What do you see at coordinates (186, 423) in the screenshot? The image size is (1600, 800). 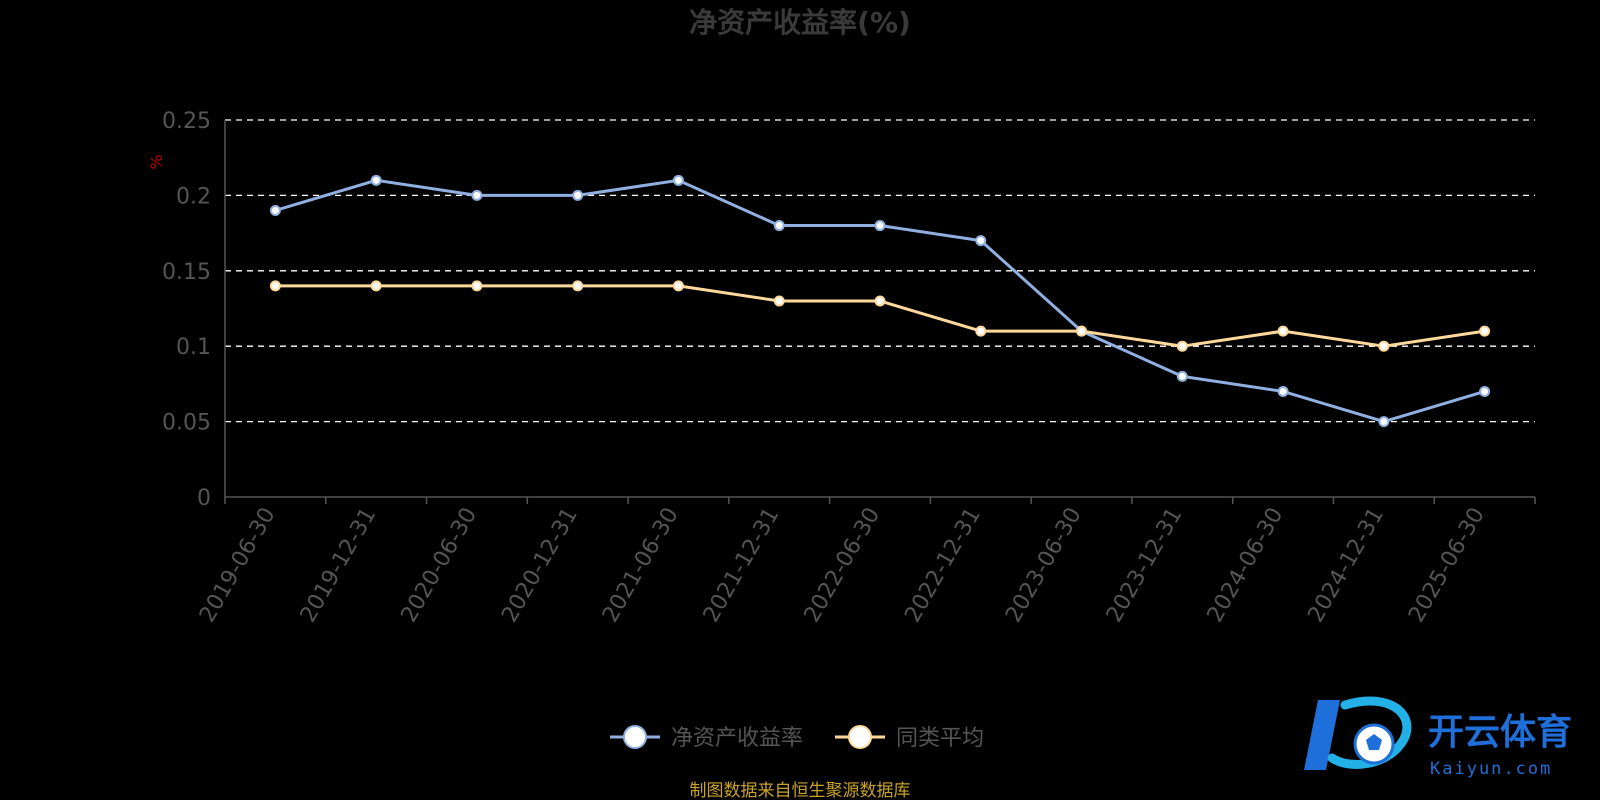 I see `y-tick-label: 0.05` at bounding box center [186, 423].